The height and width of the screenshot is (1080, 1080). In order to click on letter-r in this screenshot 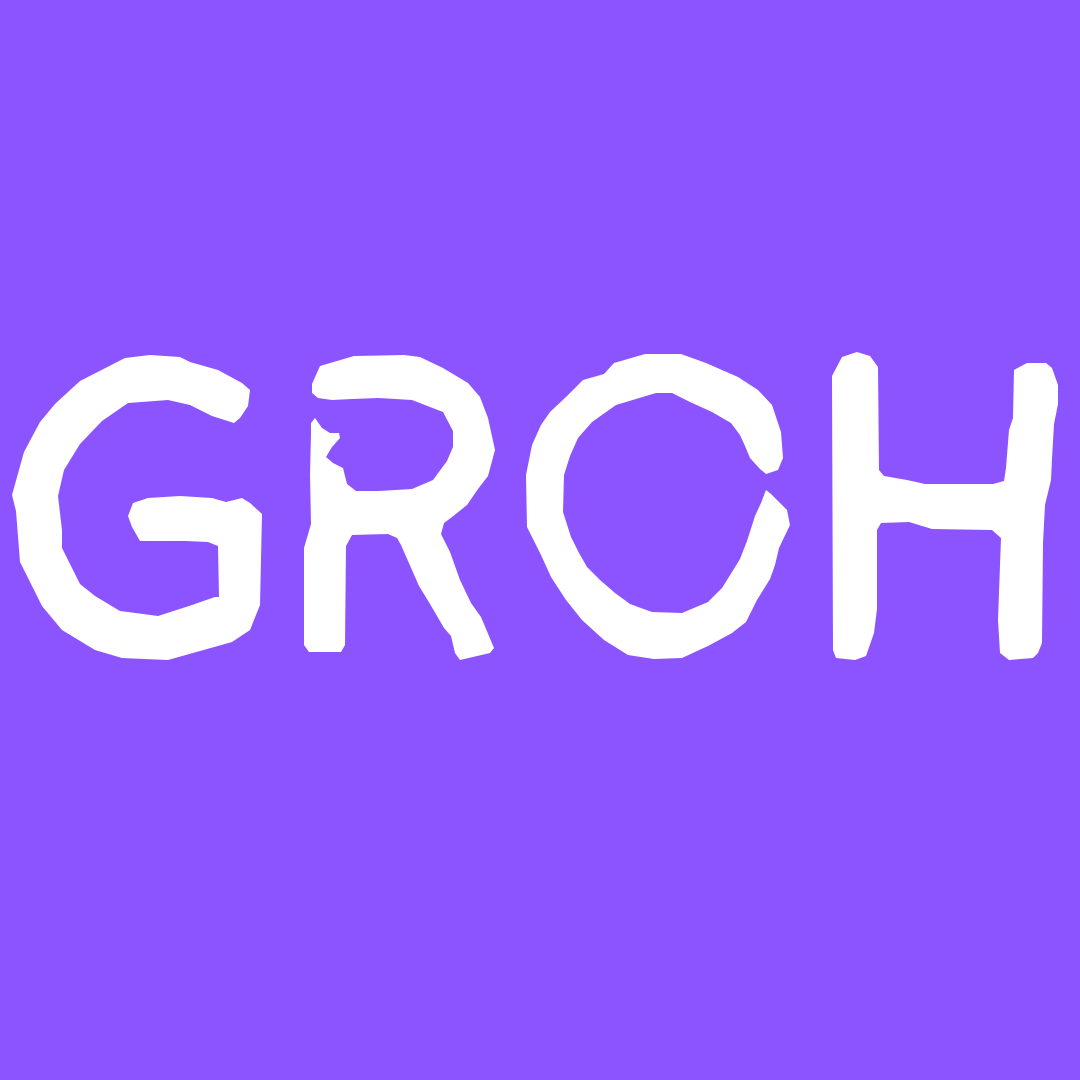, I will do `click(399, 507)`.